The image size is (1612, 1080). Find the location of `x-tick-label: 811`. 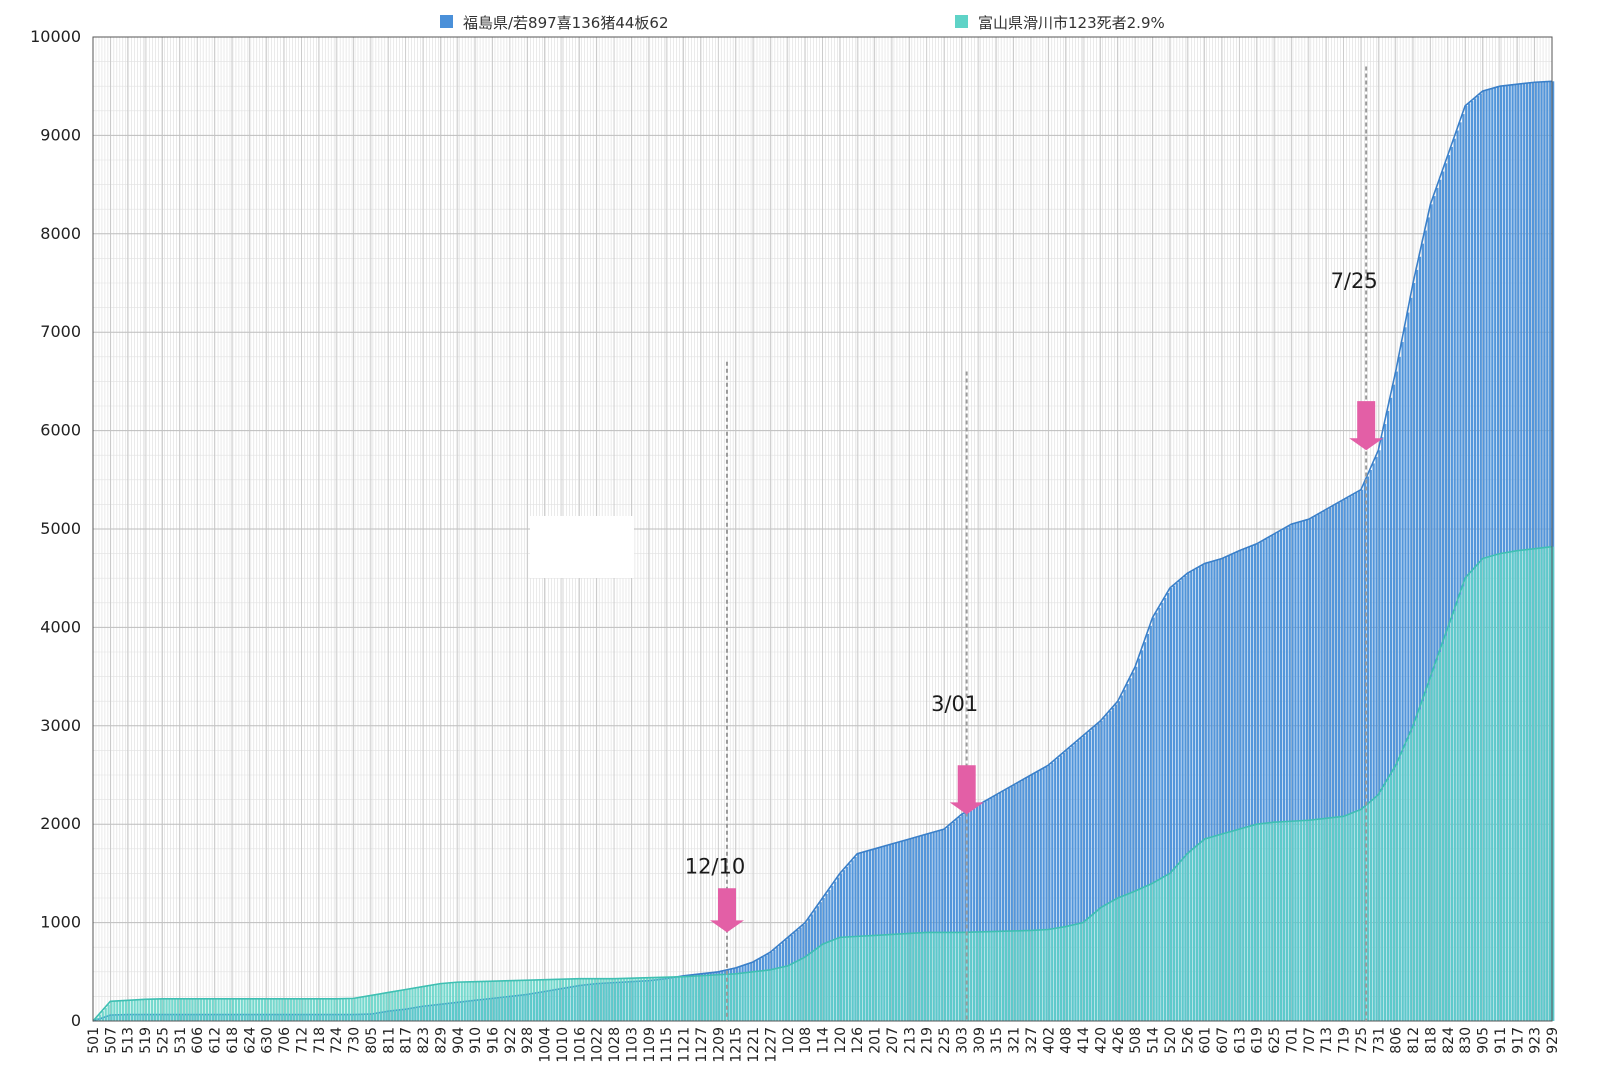

x-tick-label: 811 is located at coordinates (389, 1040).